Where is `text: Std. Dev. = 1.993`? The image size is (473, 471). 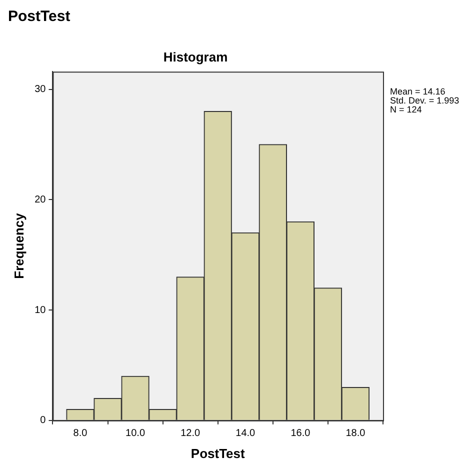
text: Std. Dev. = 1.993 is located at coordinates (425, 101).